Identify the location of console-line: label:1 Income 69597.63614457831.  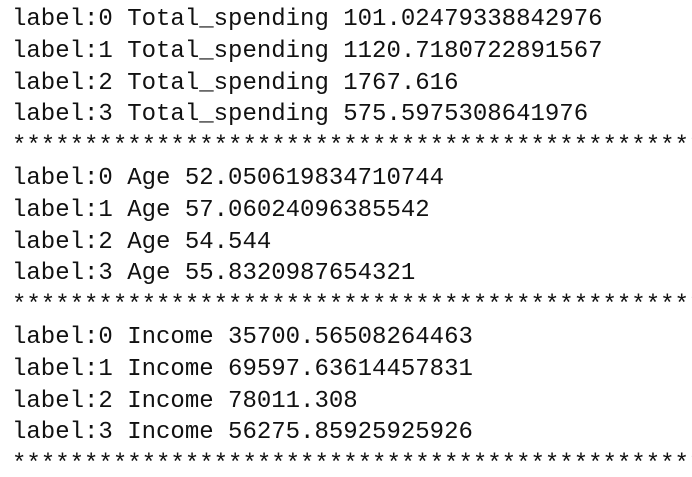
(242, 369).